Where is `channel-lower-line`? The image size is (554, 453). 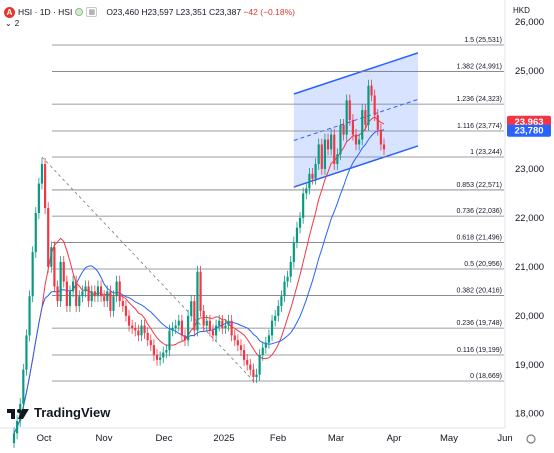 channel-lower-line is located at coordinates (356, 166).